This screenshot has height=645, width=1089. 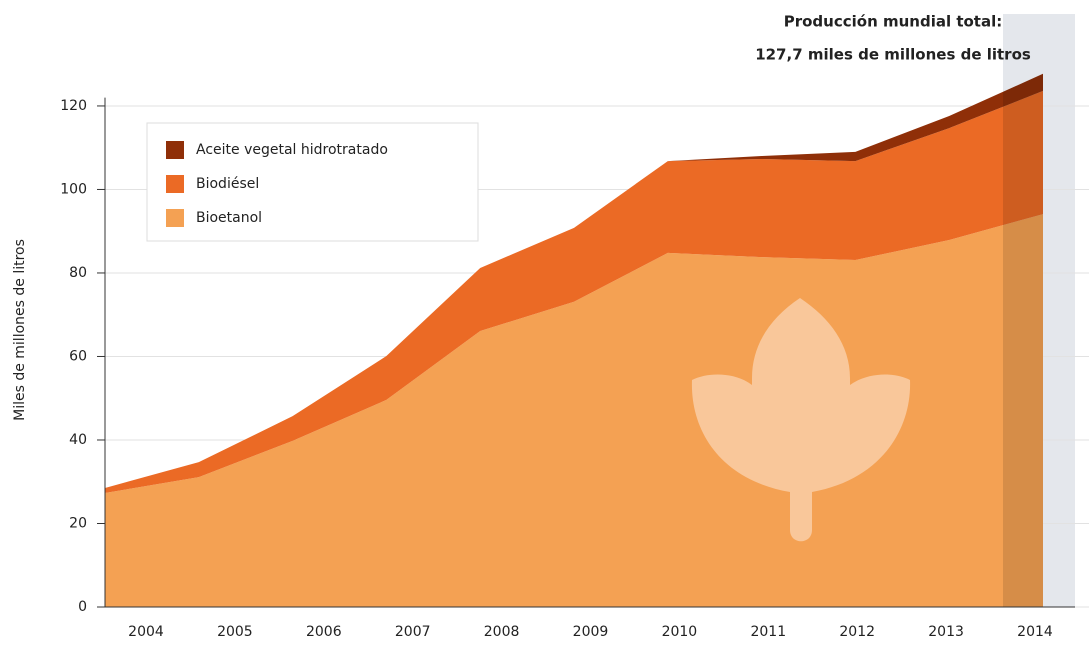 I want to click on legend-label: Biodiésel, so click(x=227, y=184).